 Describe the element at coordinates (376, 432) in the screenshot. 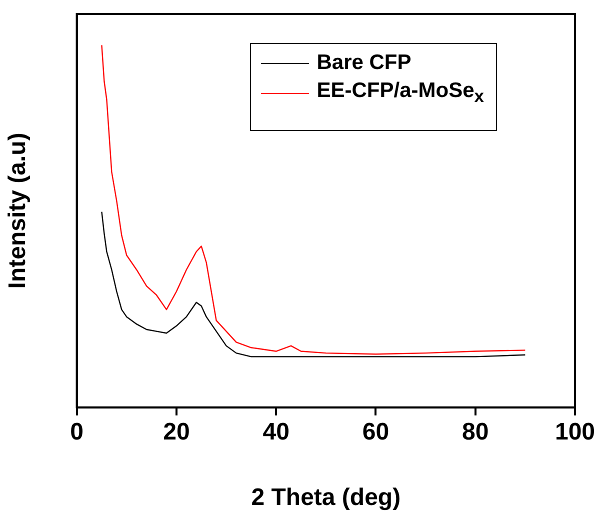

I see `x-tick-label: 60` at that location.